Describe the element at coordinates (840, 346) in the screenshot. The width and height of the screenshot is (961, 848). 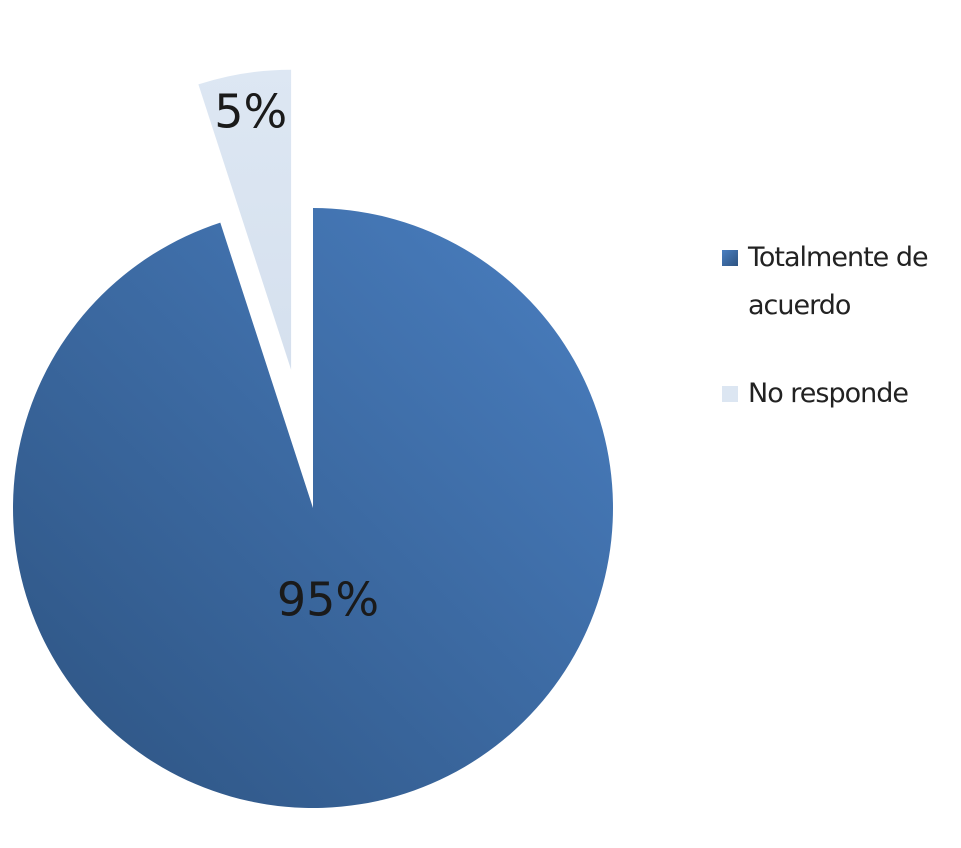
I see `legend: Totalmente de acuerdo No responde` at that location.